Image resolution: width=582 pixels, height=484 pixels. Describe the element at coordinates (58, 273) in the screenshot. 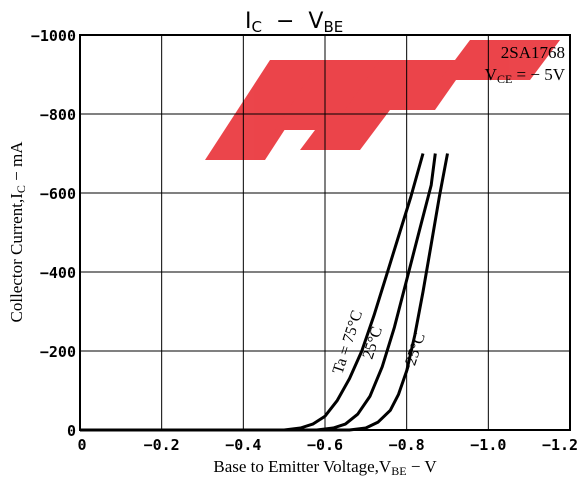

I see `y-tick-label: −400` at that location.